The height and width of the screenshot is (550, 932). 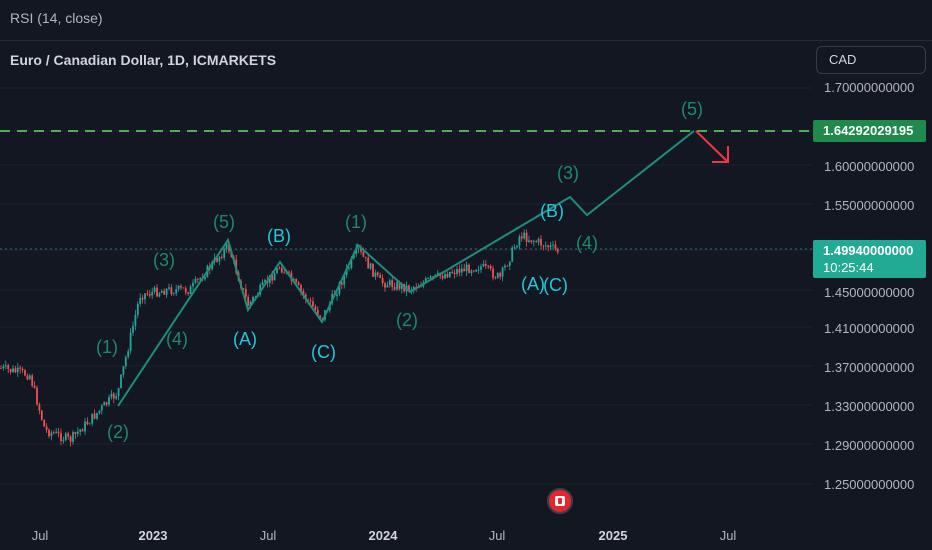 What do you see at coordinates (383, 535) in the screenshot?
I see `time-tick: 2024` at bounding box center [383, 535].